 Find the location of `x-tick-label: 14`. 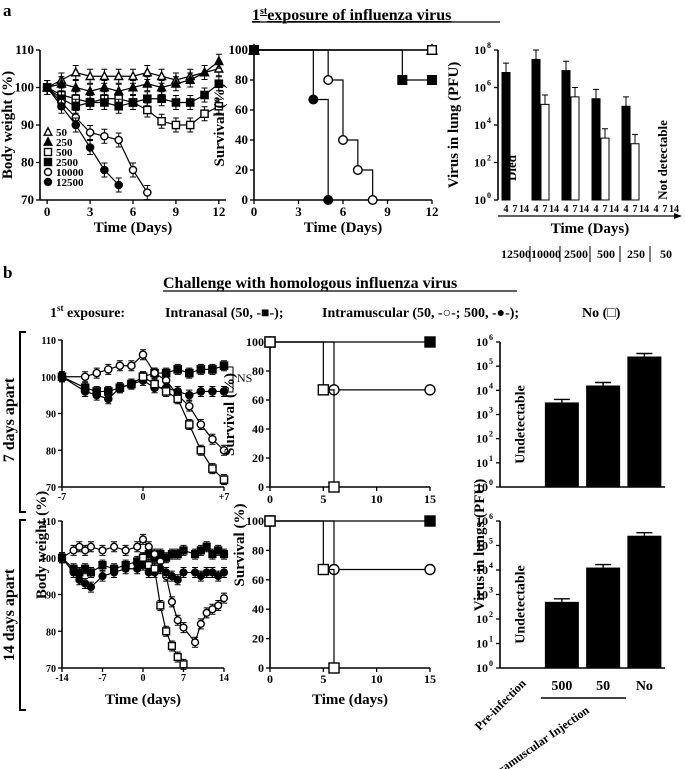

x-tick-label: 14 is located at coordinates (224, 678).